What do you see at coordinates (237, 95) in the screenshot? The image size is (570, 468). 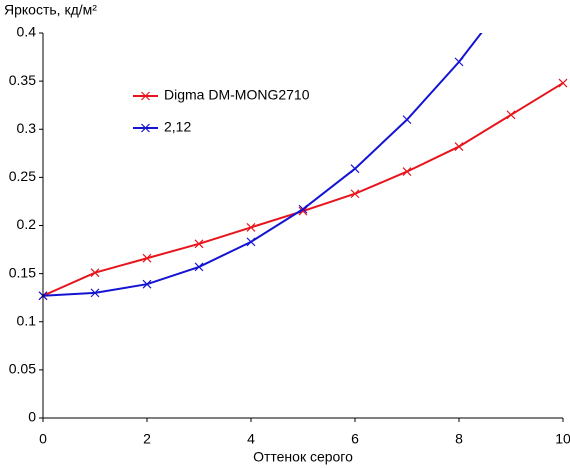 I see `legend-label: Digma DM-MONG2710` at bounding box center [237, 95].